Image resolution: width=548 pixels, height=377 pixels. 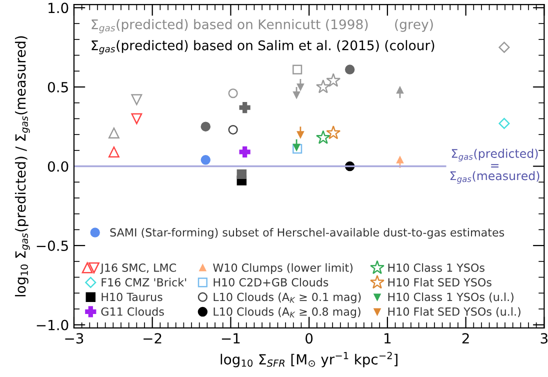 I want to click on y-tick-label: −1.0, so click(x=52, y=325).